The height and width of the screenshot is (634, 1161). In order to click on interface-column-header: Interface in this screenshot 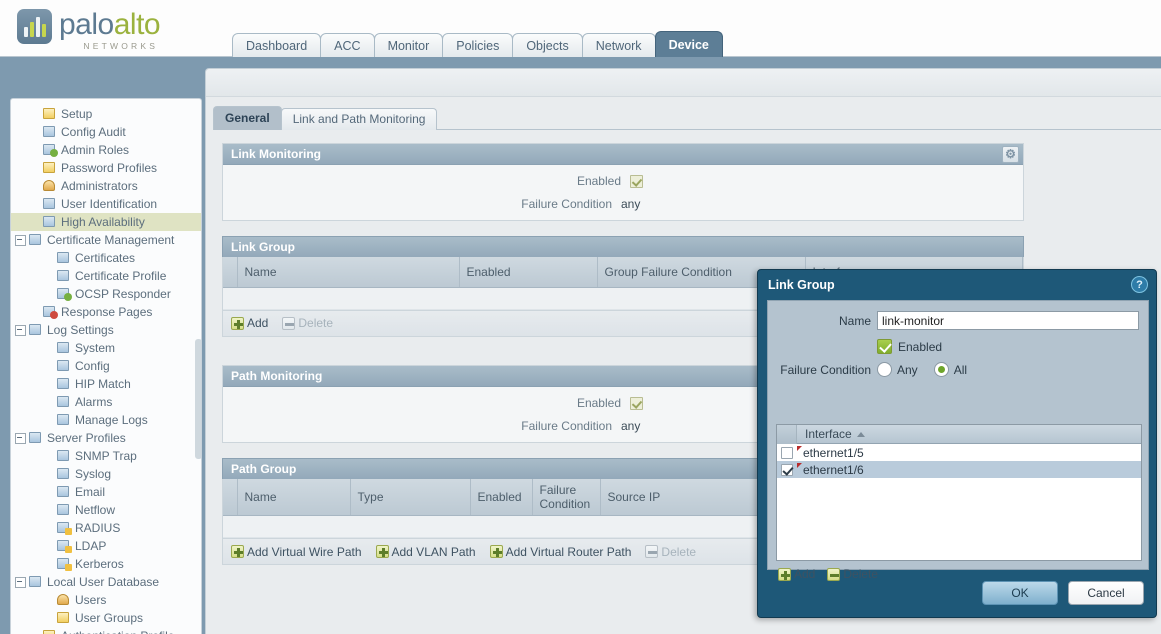, I will do `click(831, 434)`.